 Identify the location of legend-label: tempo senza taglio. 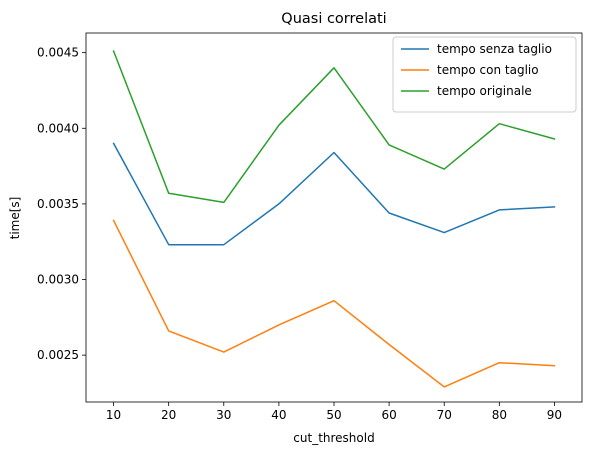
(494, 49).